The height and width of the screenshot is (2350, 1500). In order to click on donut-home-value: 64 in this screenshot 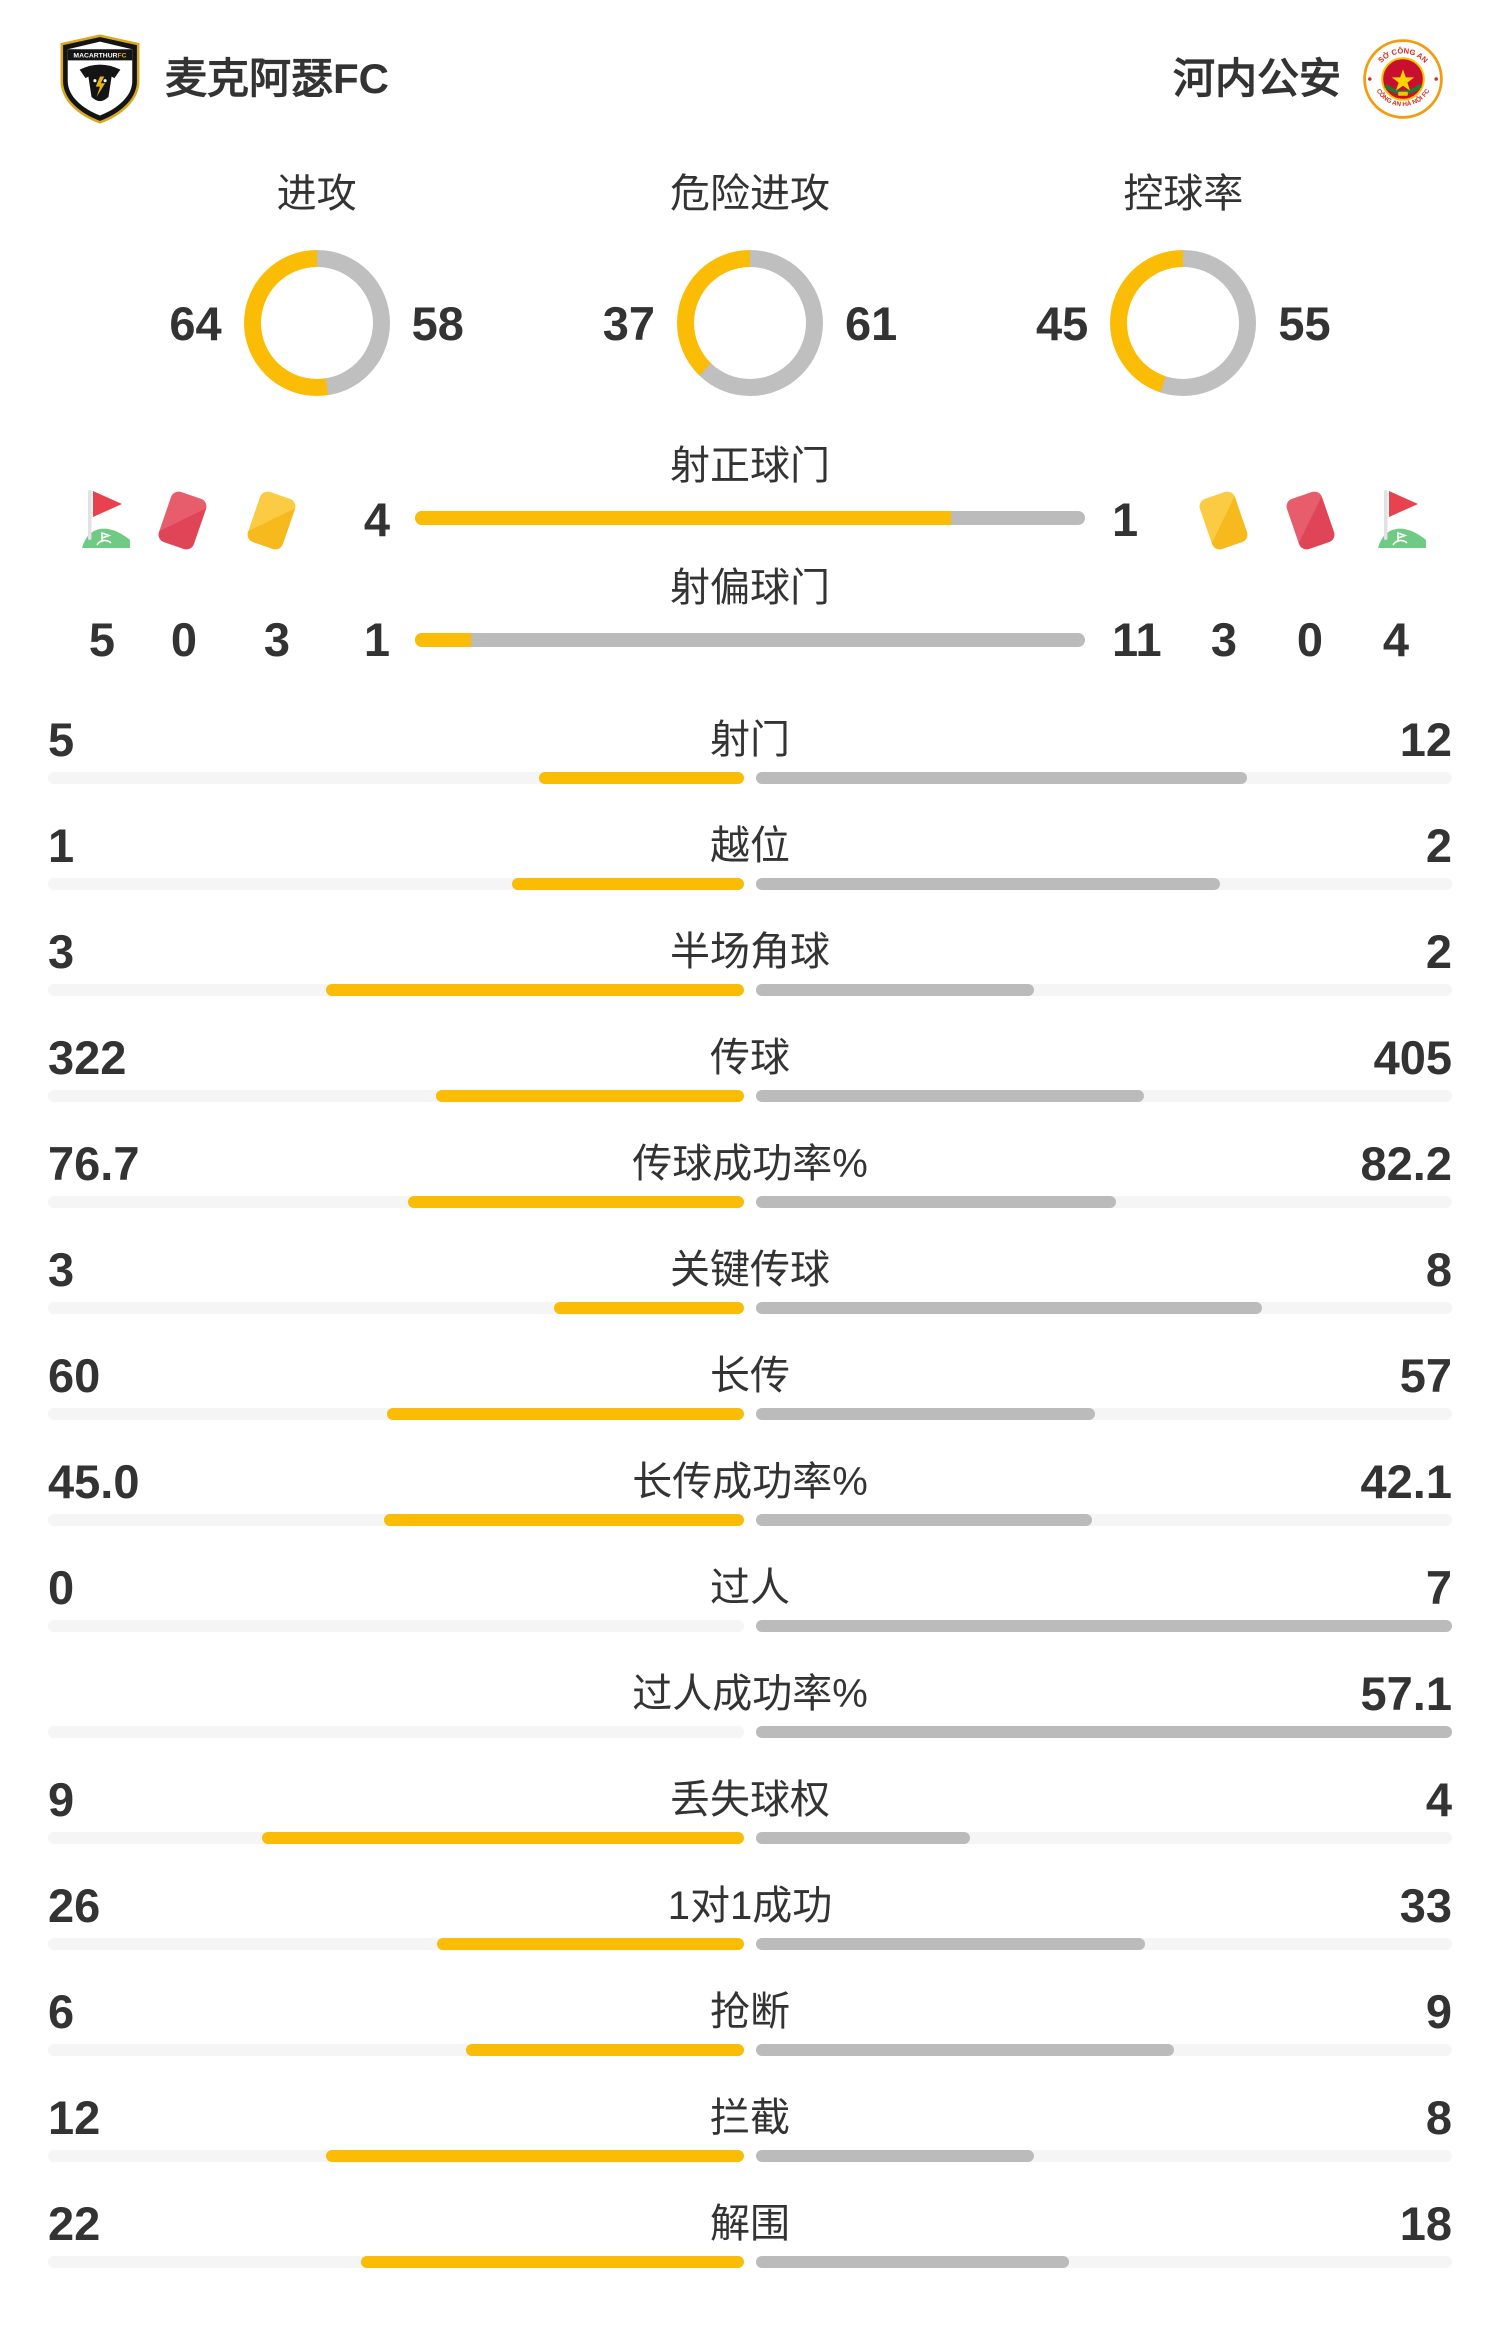, I will do `click(195, 323)`.